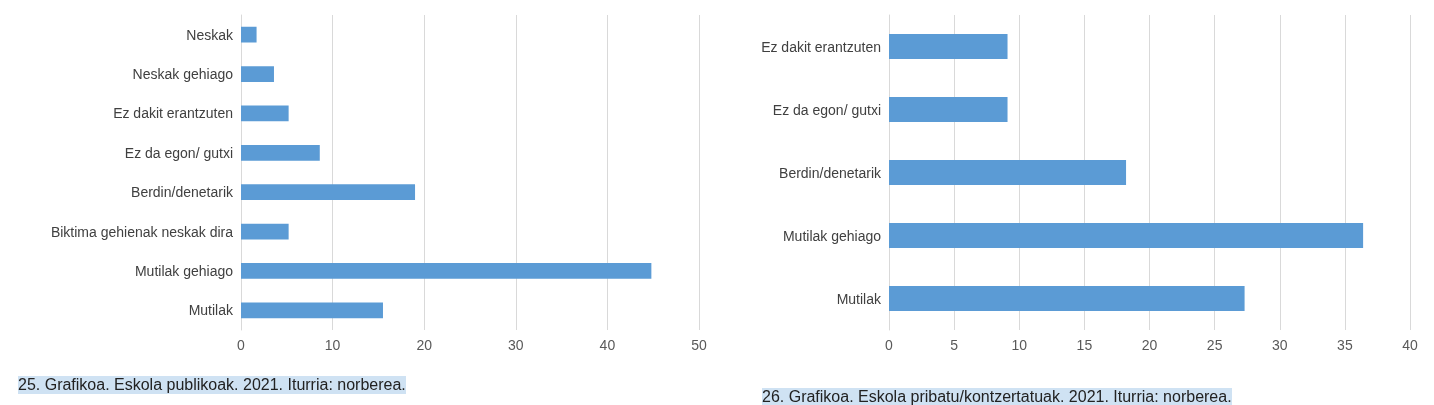 The image size is (1434, 405). I want to click on x-tick-label: 15, so click(1084, 345).